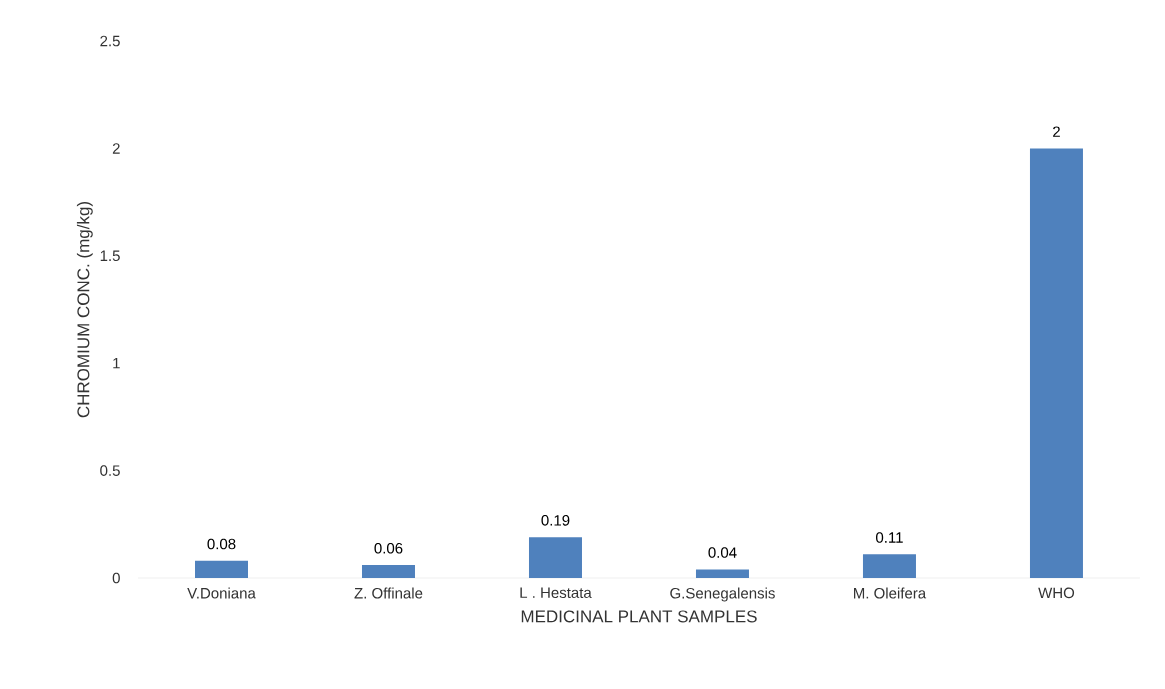  I want to click on y-tick-label: 0.5, so click(110, 470).